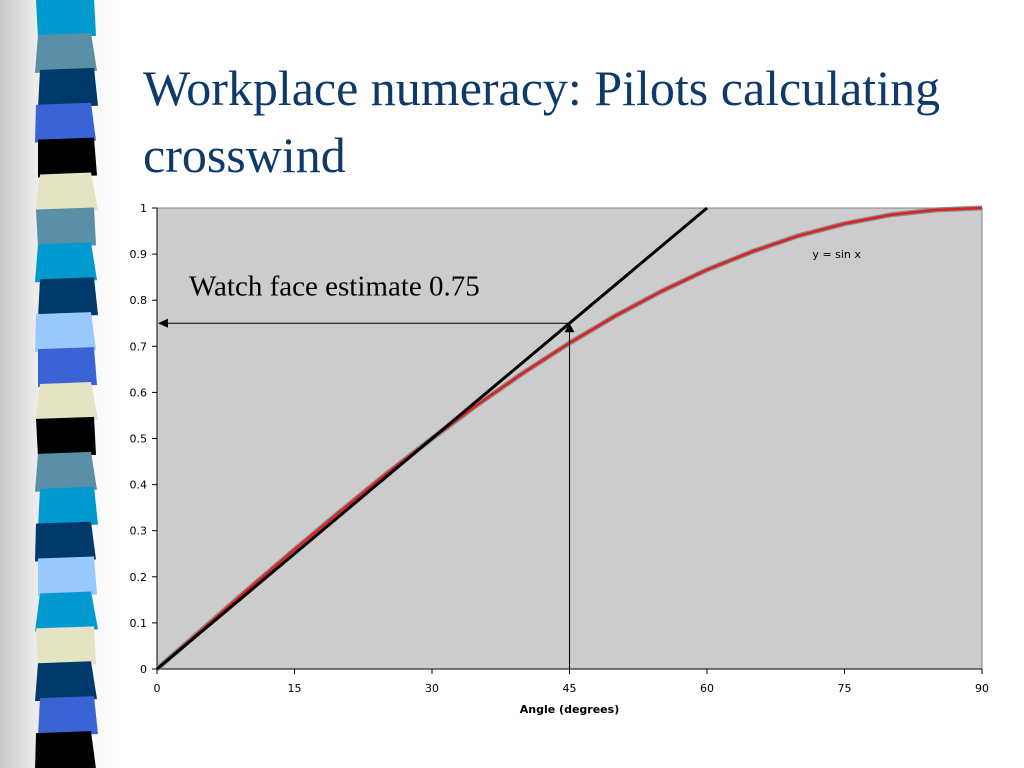 This screenshot has width=1024, height=768. I want to click on y-tick-label: 0.3, so click(139, 531).